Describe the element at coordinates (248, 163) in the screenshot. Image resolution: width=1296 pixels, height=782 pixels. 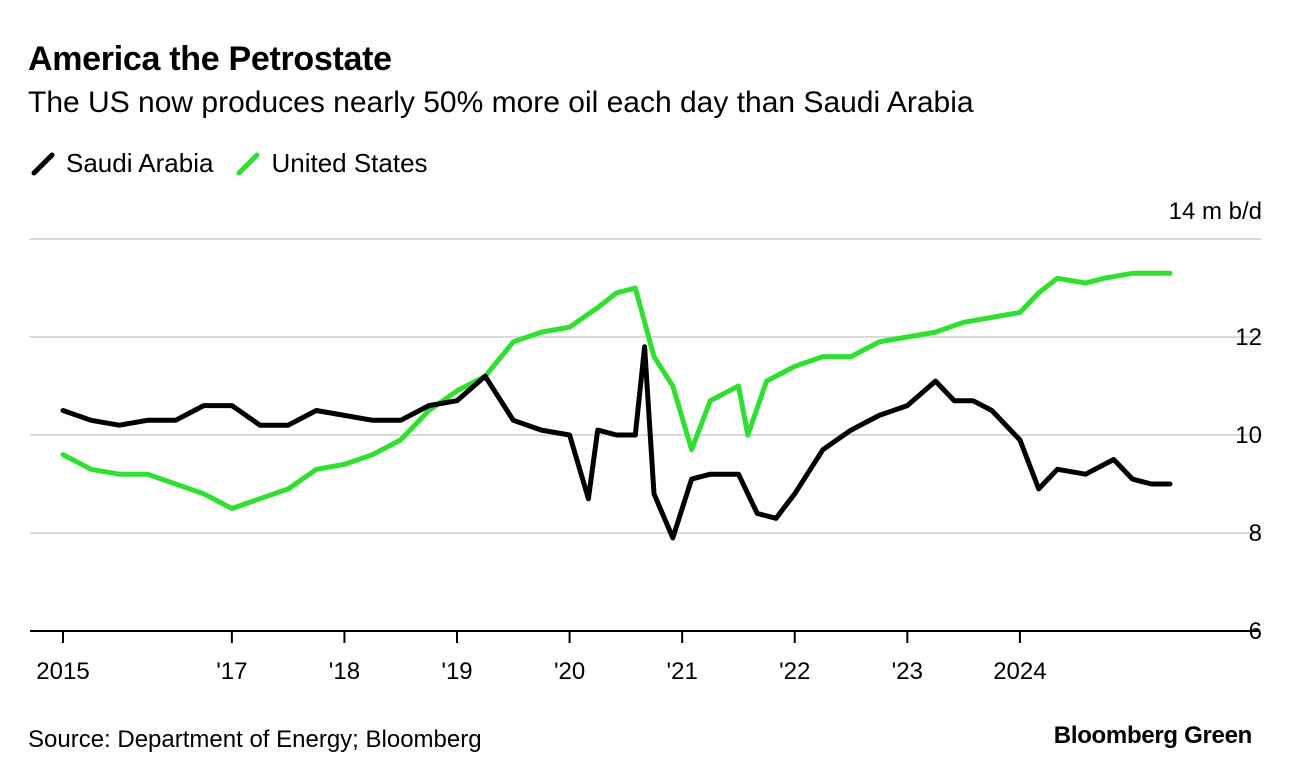
I see `legend-swatch-united-states` at that location.